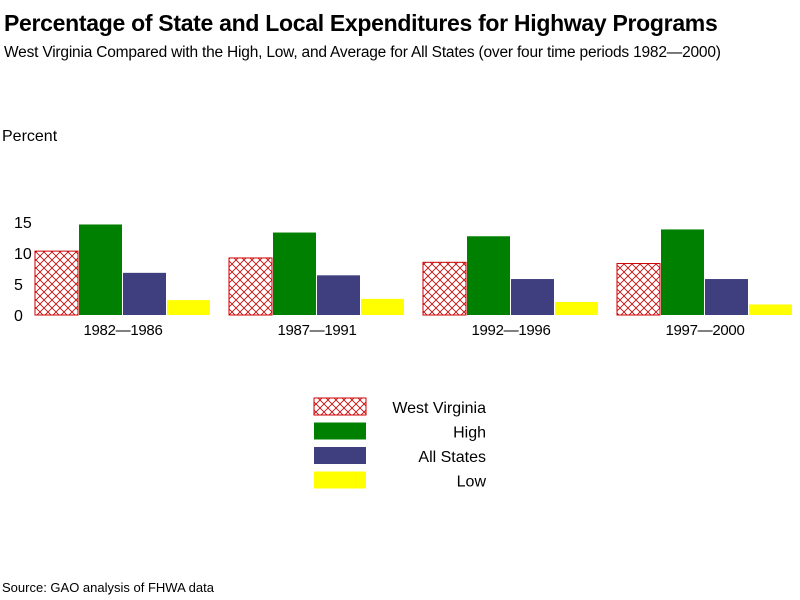 The width and height of the screenshot is (800, 600). I want to click on legend-swatch-high, so click(340, 431).